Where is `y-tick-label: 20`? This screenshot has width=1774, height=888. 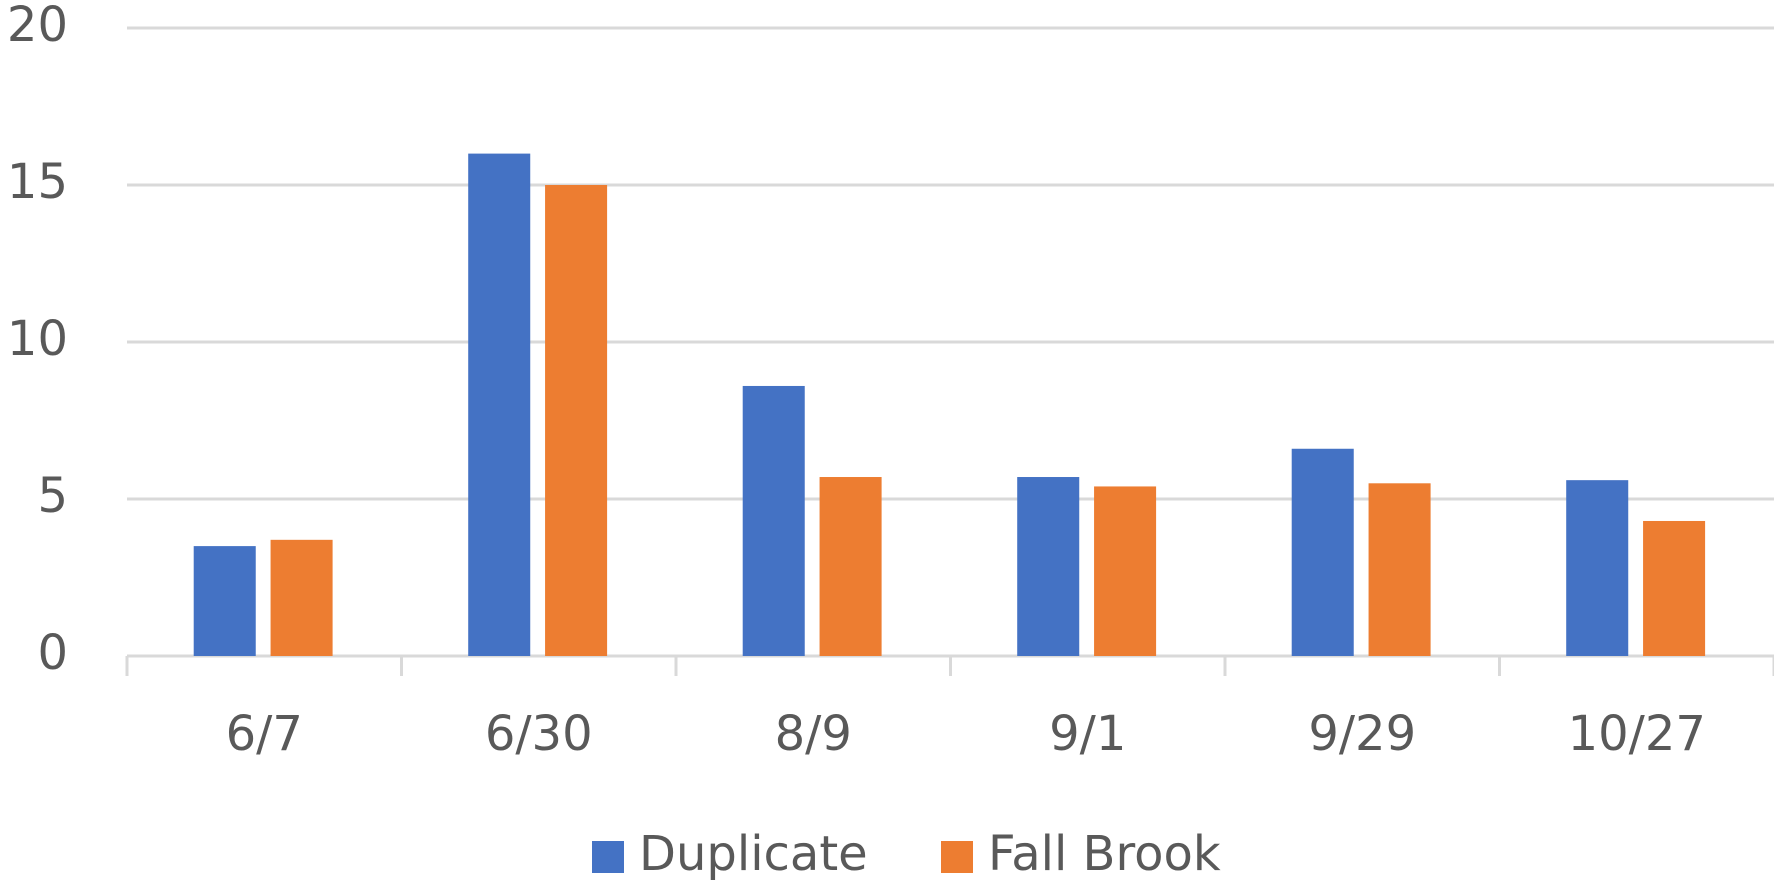 y-tick-label: 20 is located at coordinates (37, 26).